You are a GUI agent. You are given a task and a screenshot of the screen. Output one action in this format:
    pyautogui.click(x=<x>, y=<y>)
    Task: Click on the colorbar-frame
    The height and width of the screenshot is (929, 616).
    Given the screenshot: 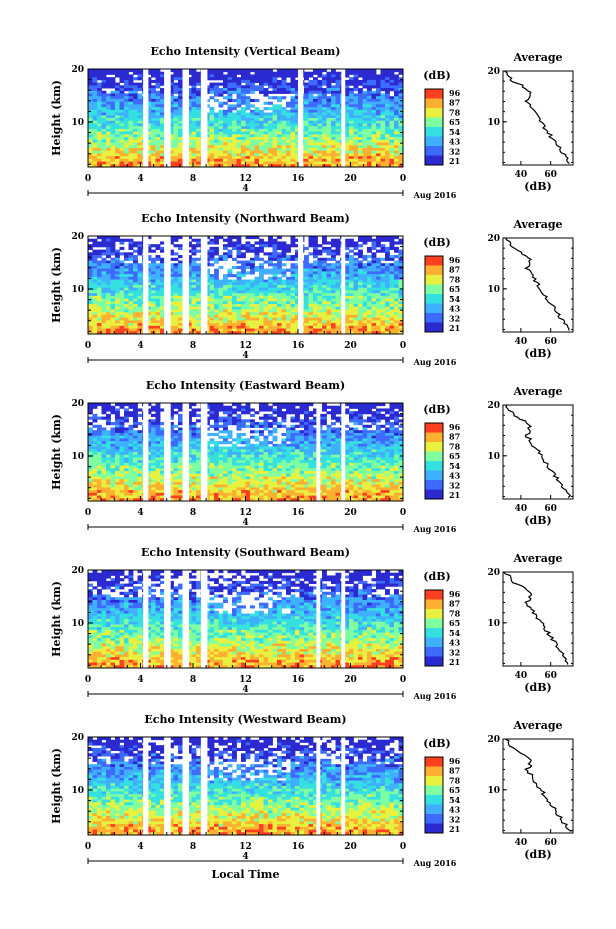 What is the action you would take?
    pyautogui.click(x=434, y=628)
    